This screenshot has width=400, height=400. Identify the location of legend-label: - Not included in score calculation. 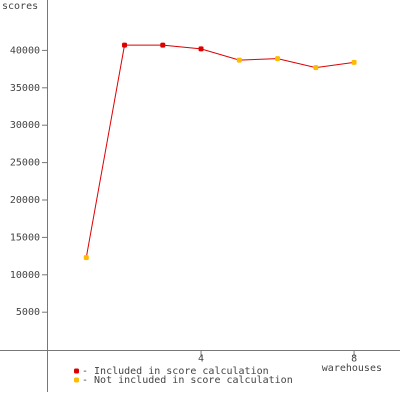
(187, 380).